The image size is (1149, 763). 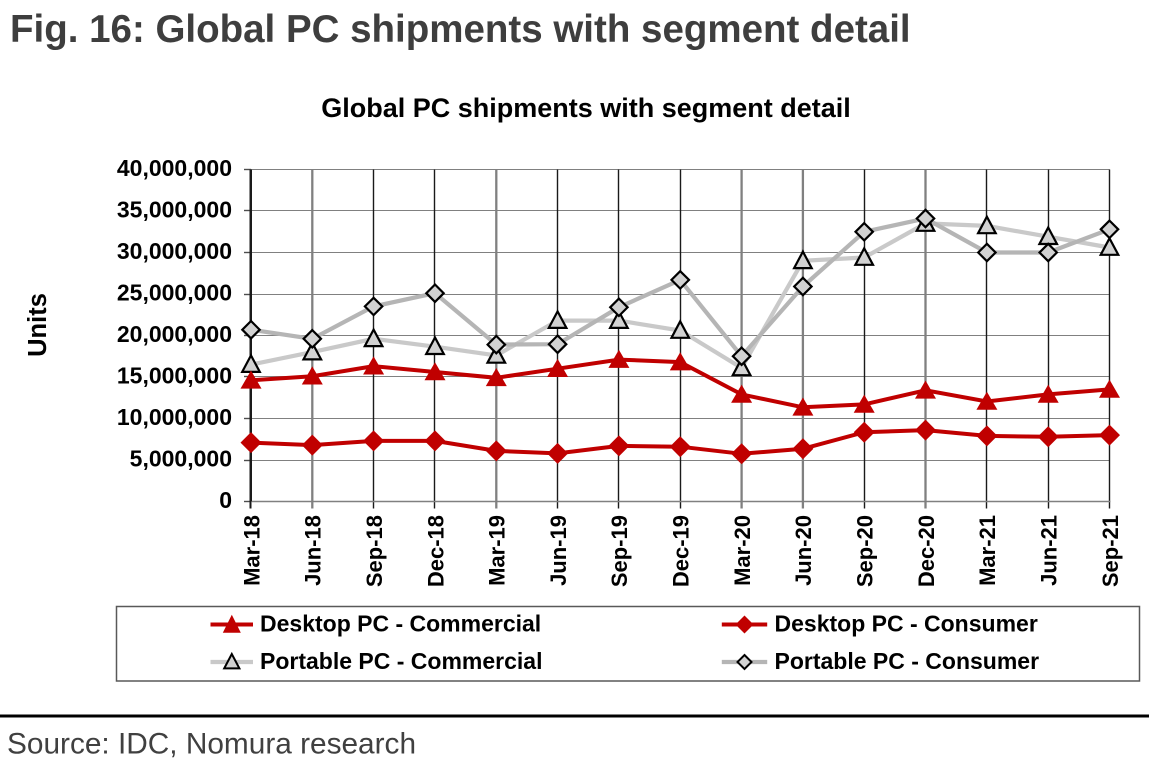 What do you see at coordinates (225, 500) in the screenshot?
I see `svg-text: 0` at bounding box center [225, 500].